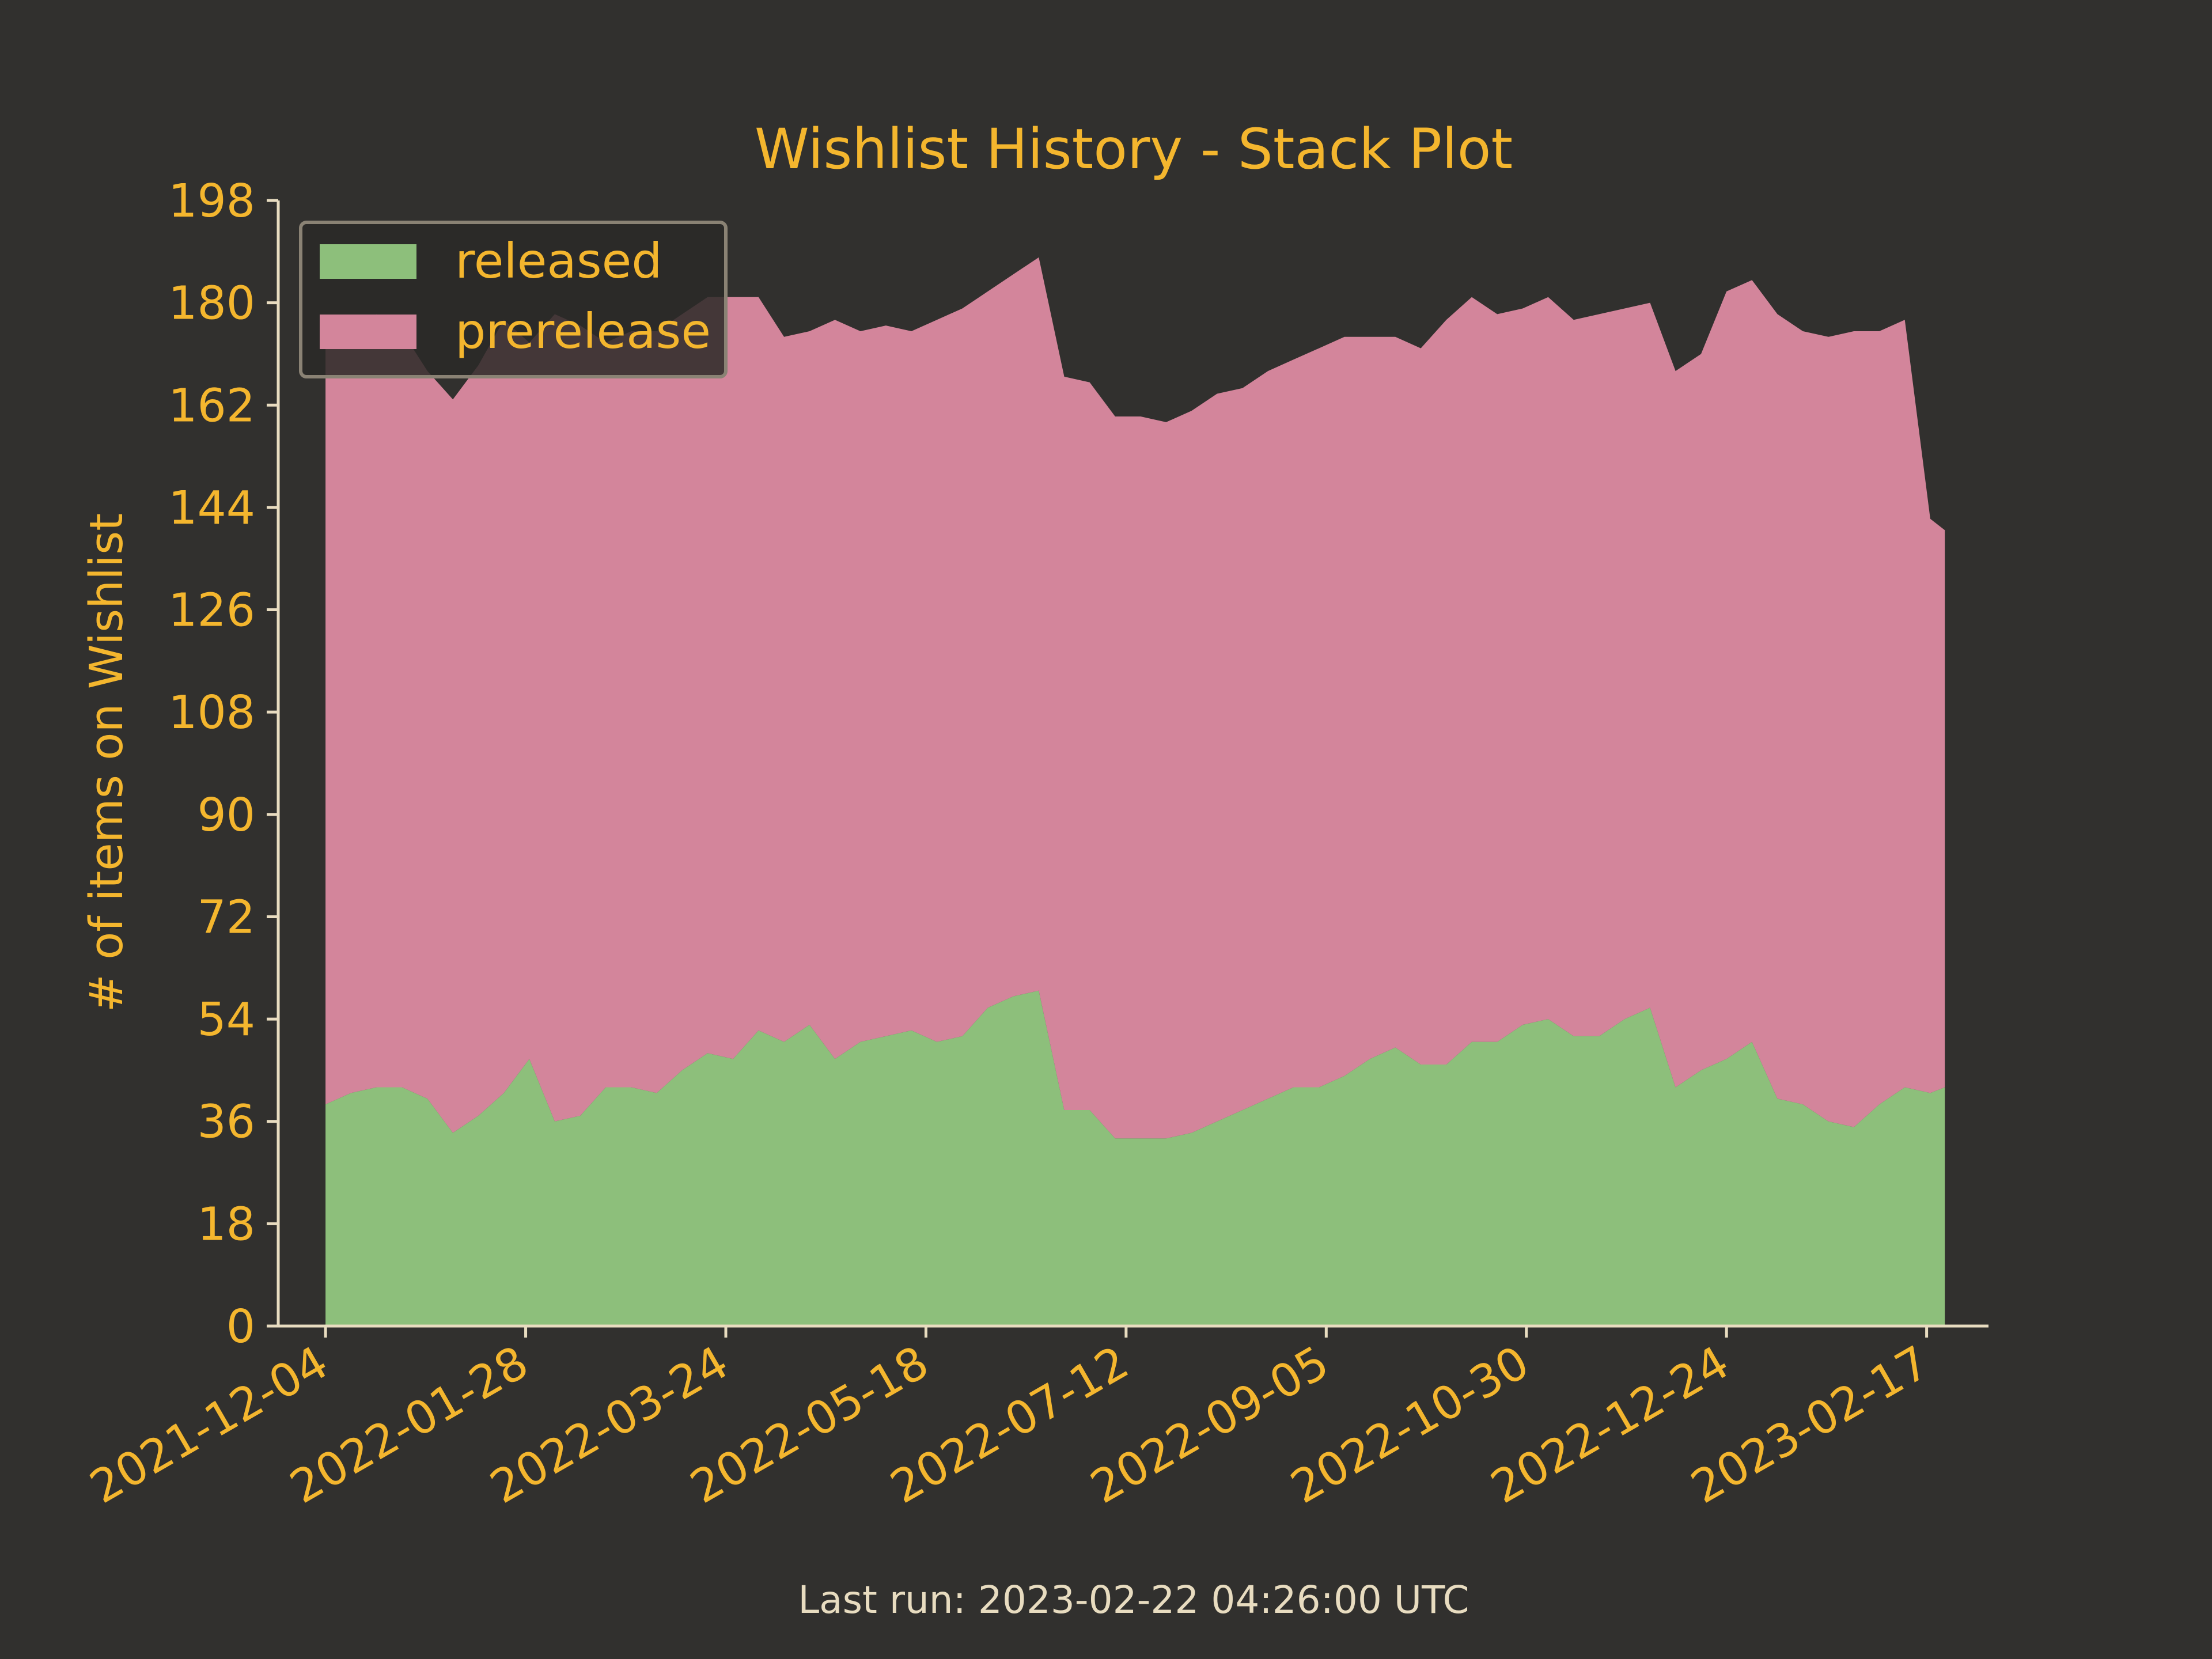 The image size is (2212, 1659). Describe the element at coordinates (1135, 1158) in the screenshot. I see `area-released` at that location.